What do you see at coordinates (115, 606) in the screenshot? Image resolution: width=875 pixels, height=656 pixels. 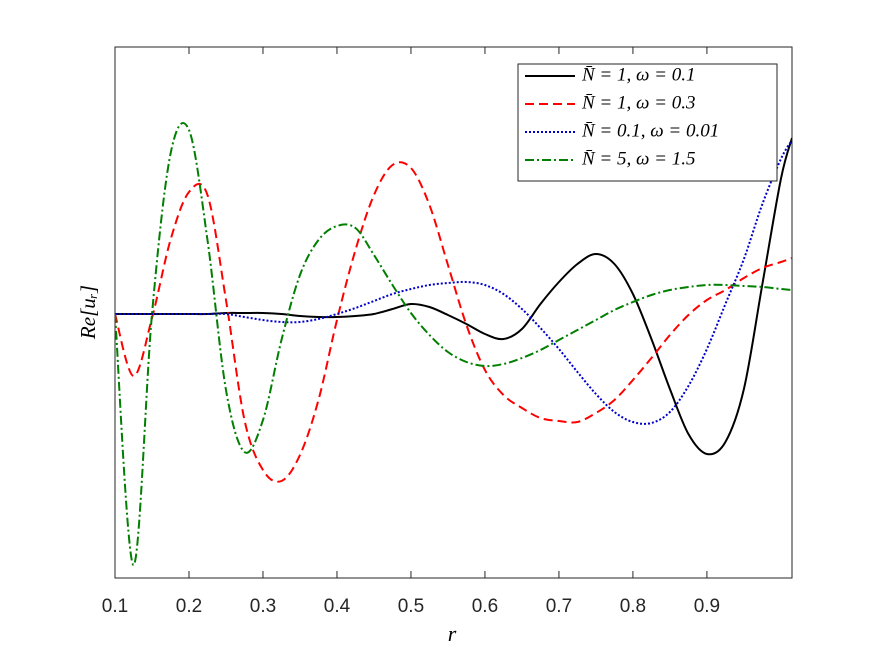 I see `x-tick-label: 0.1` at bounding box center [115, 606].